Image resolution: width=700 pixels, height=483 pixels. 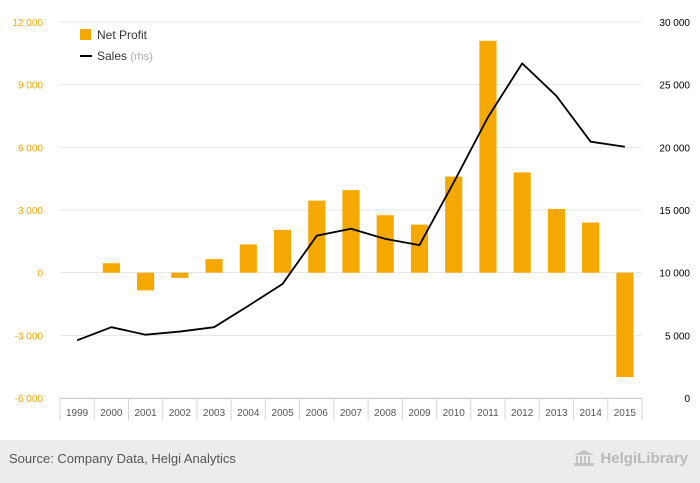 I want to click on legend-label-sales: Sales (rhs), so click(x=125, y=56).